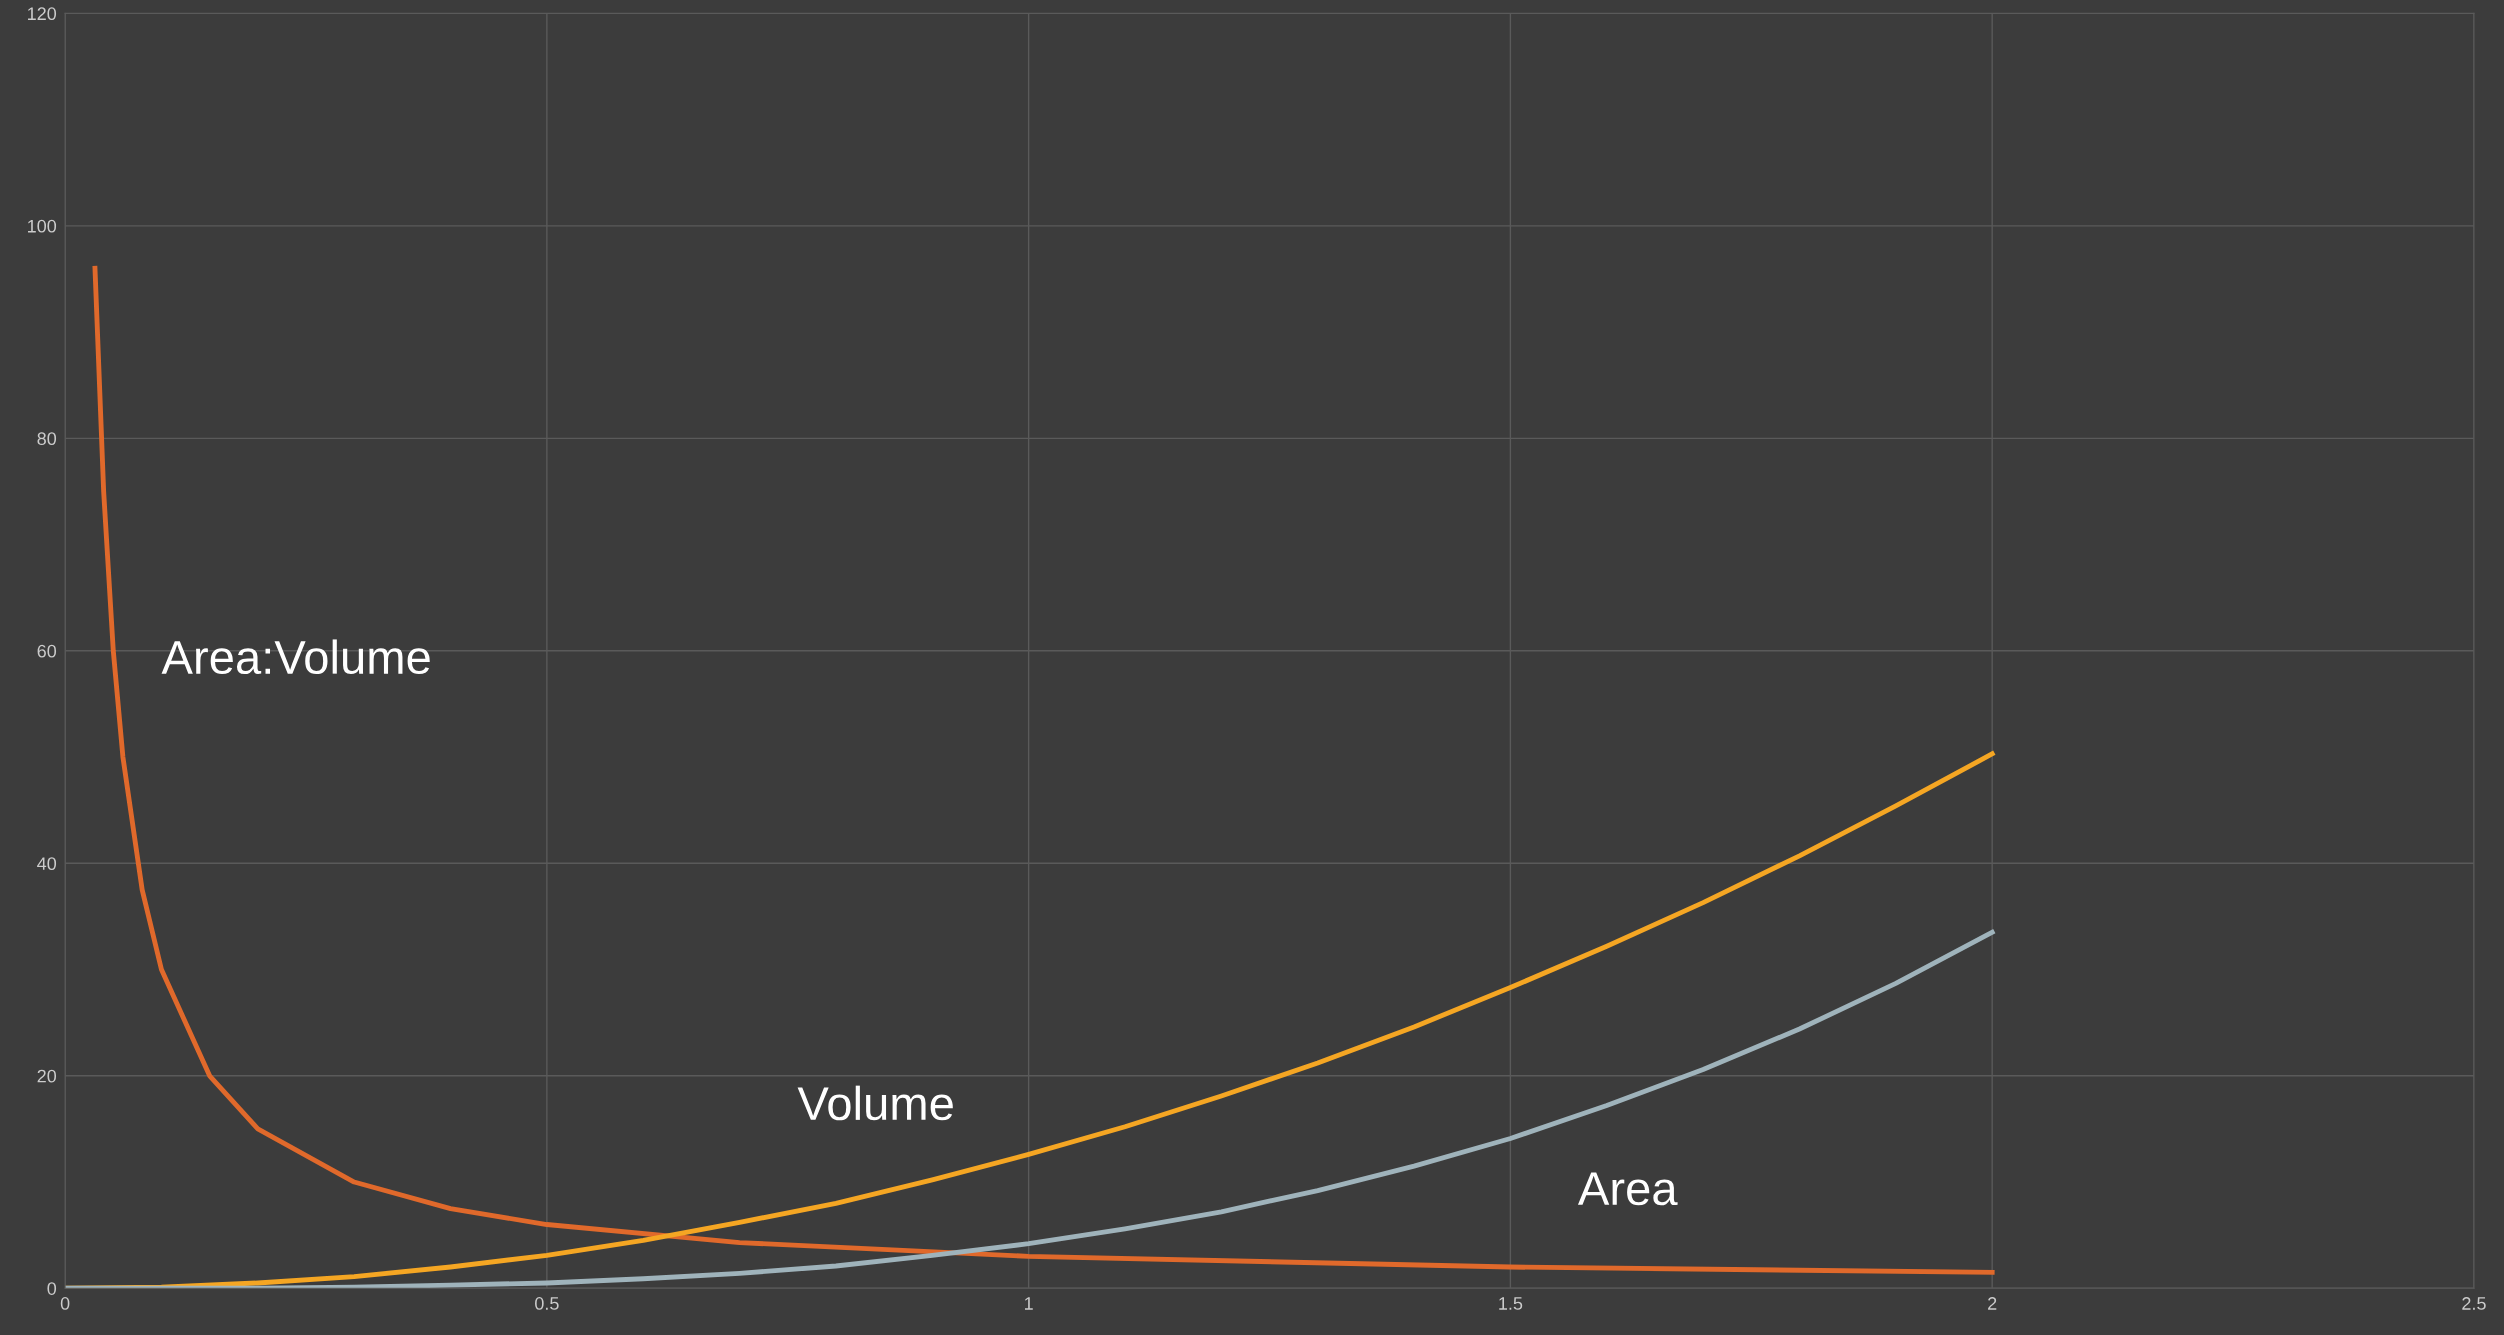 Image resolution: width=2504 pixels, height=1335 pixels. What do you see at coordinates (295, 657) in the screenshot?
I see `series-label: Area:Volume` at bounding box center [295, 657].